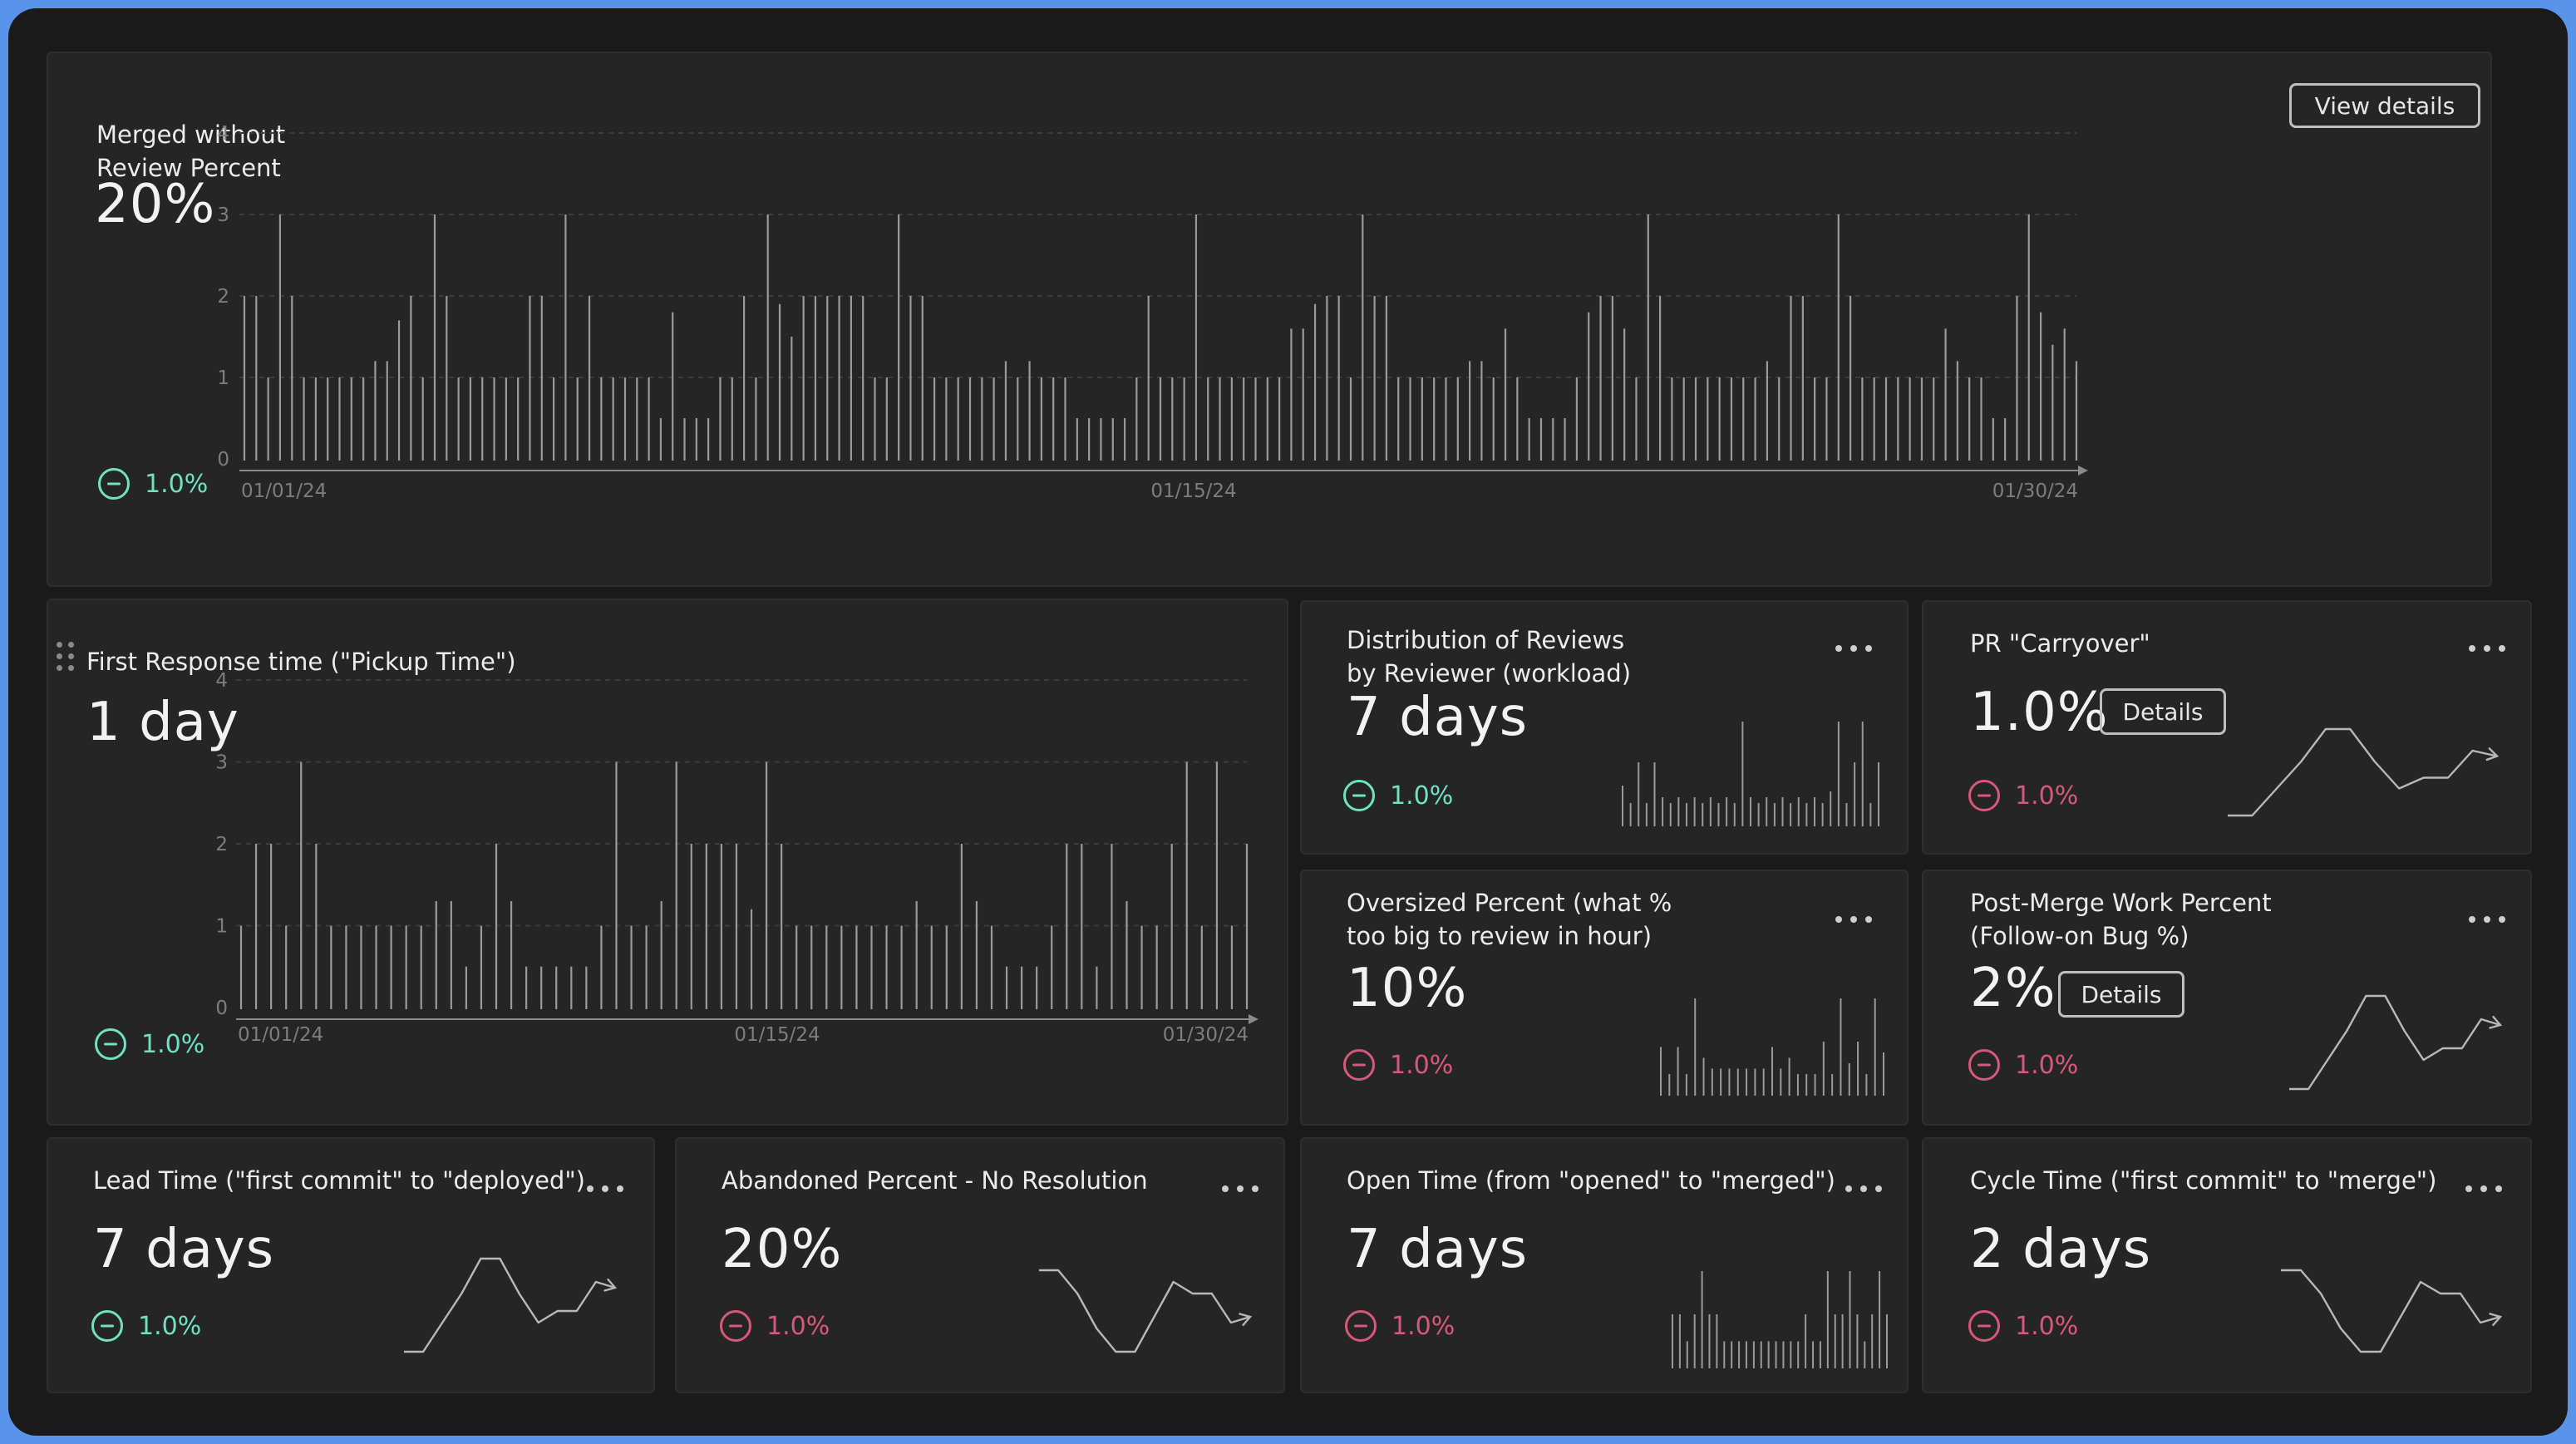  Describe the element at coordinates (1772, 1047) in the screenshot. I see `oversized-sparkbars` at that location.